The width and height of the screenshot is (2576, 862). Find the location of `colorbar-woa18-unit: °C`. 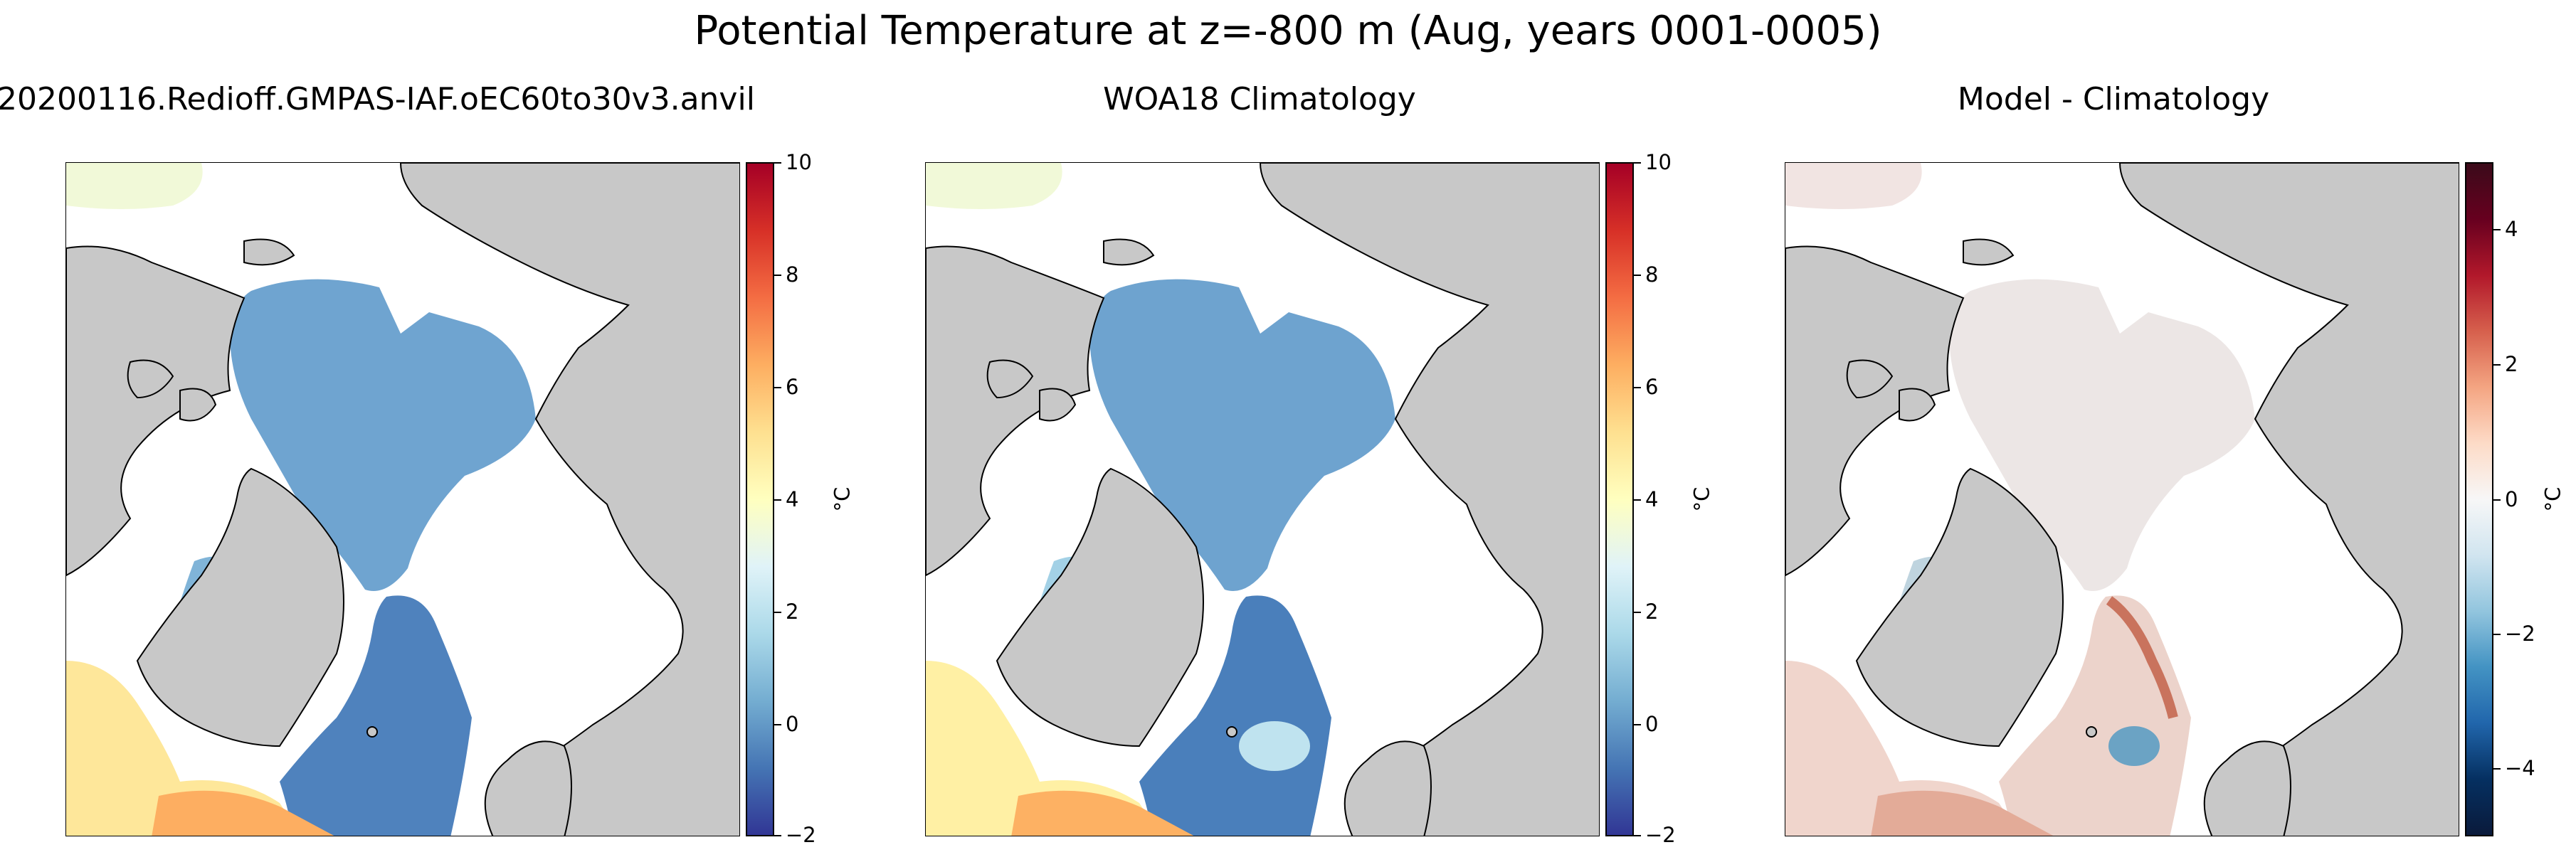

colorbar-woa18-unit: °C is located at coordinates (1701, 499).